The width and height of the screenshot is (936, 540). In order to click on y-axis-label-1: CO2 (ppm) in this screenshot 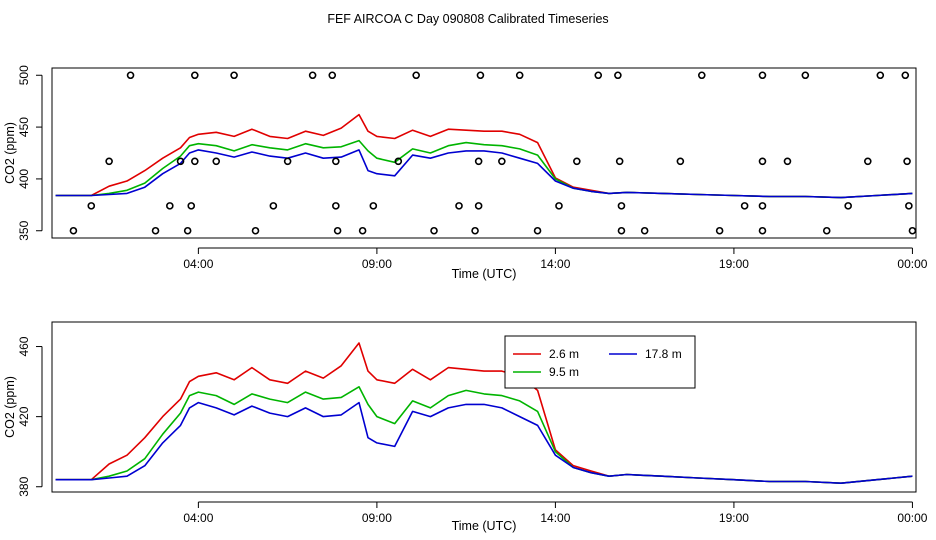, I will do `click(10, 153)`.